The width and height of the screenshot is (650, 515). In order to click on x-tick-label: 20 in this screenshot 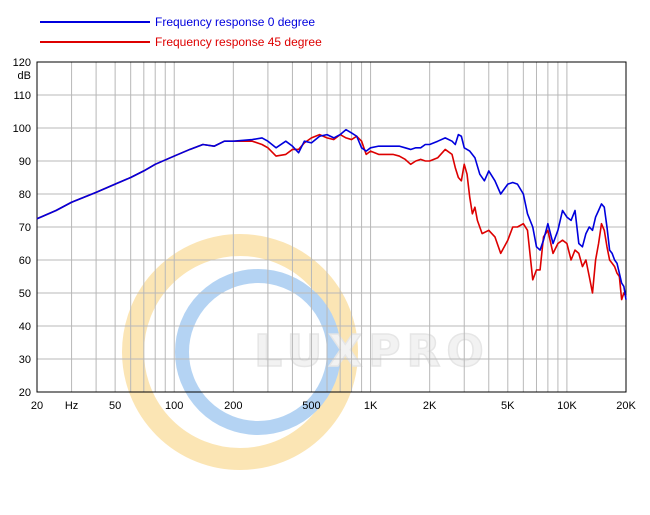, I will do `click(37, 406)`.